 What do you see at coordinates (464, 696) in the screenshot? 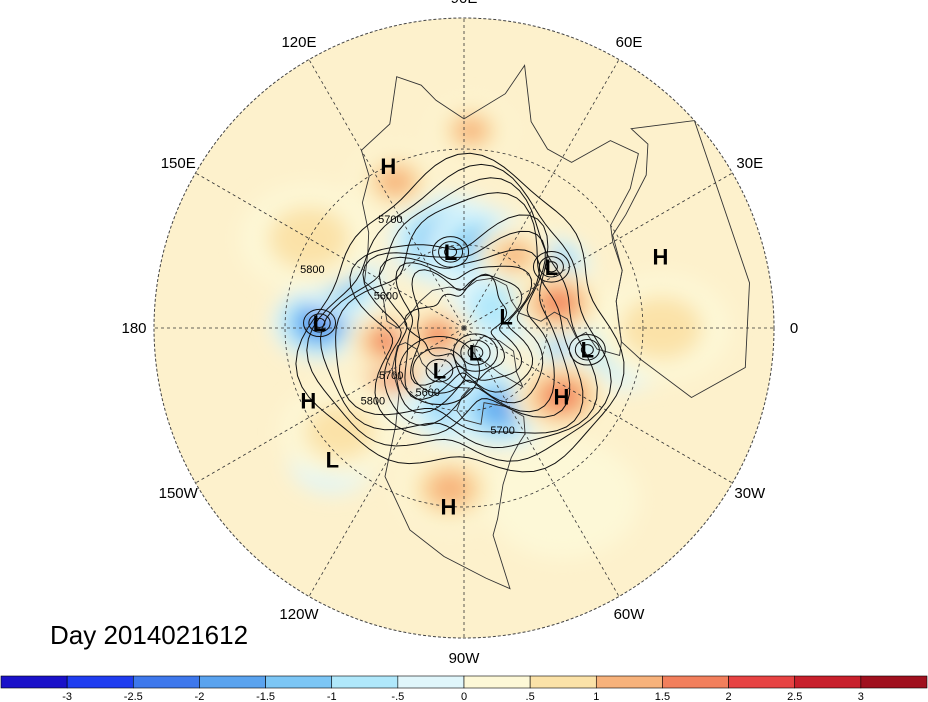
I see `colorbar-tick-label: 0` at bounding box center [464, 696].